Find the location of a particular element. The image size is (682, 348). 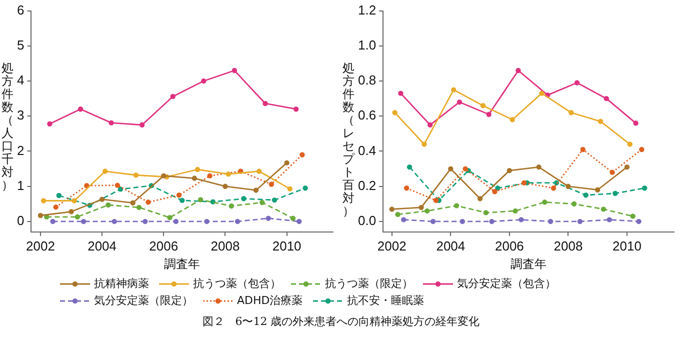

y-tick-label: 0 is located at coordinates (20, 220).